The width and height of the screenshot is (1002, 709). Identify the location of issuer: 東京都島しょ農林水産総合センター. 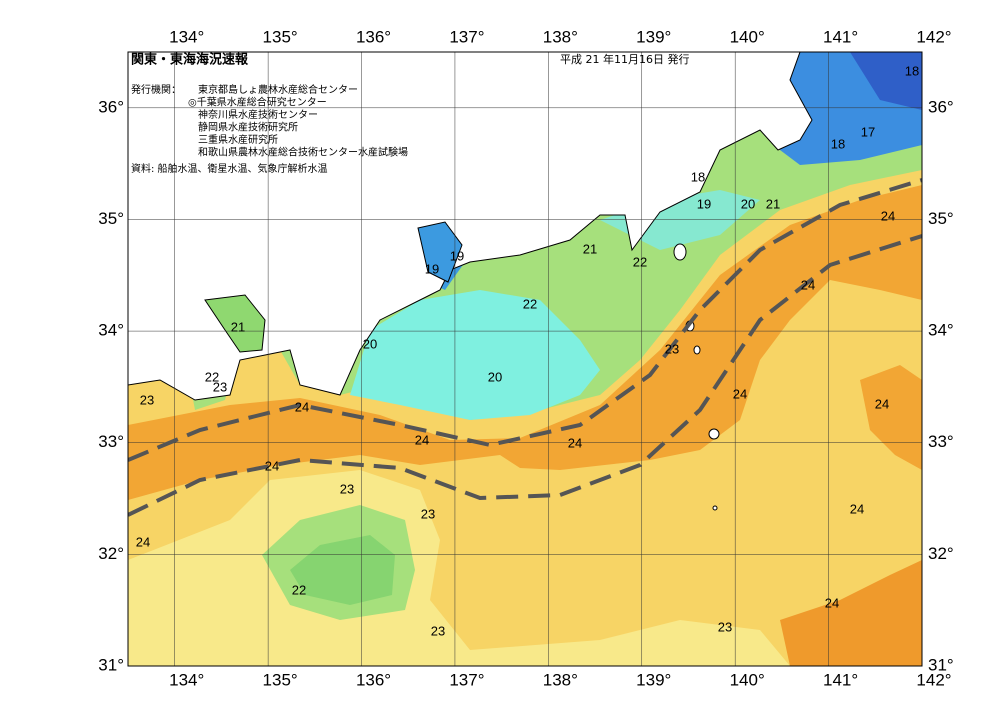
(278, 89).